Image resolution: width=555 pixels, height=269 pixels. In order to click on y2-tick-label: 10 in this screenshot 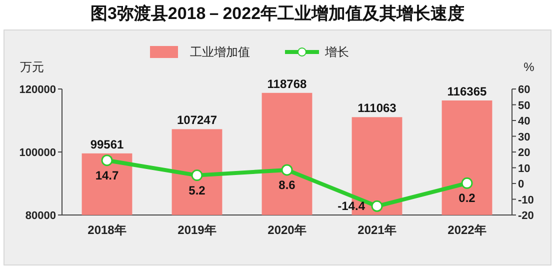, I will do `click(524, 168)`.